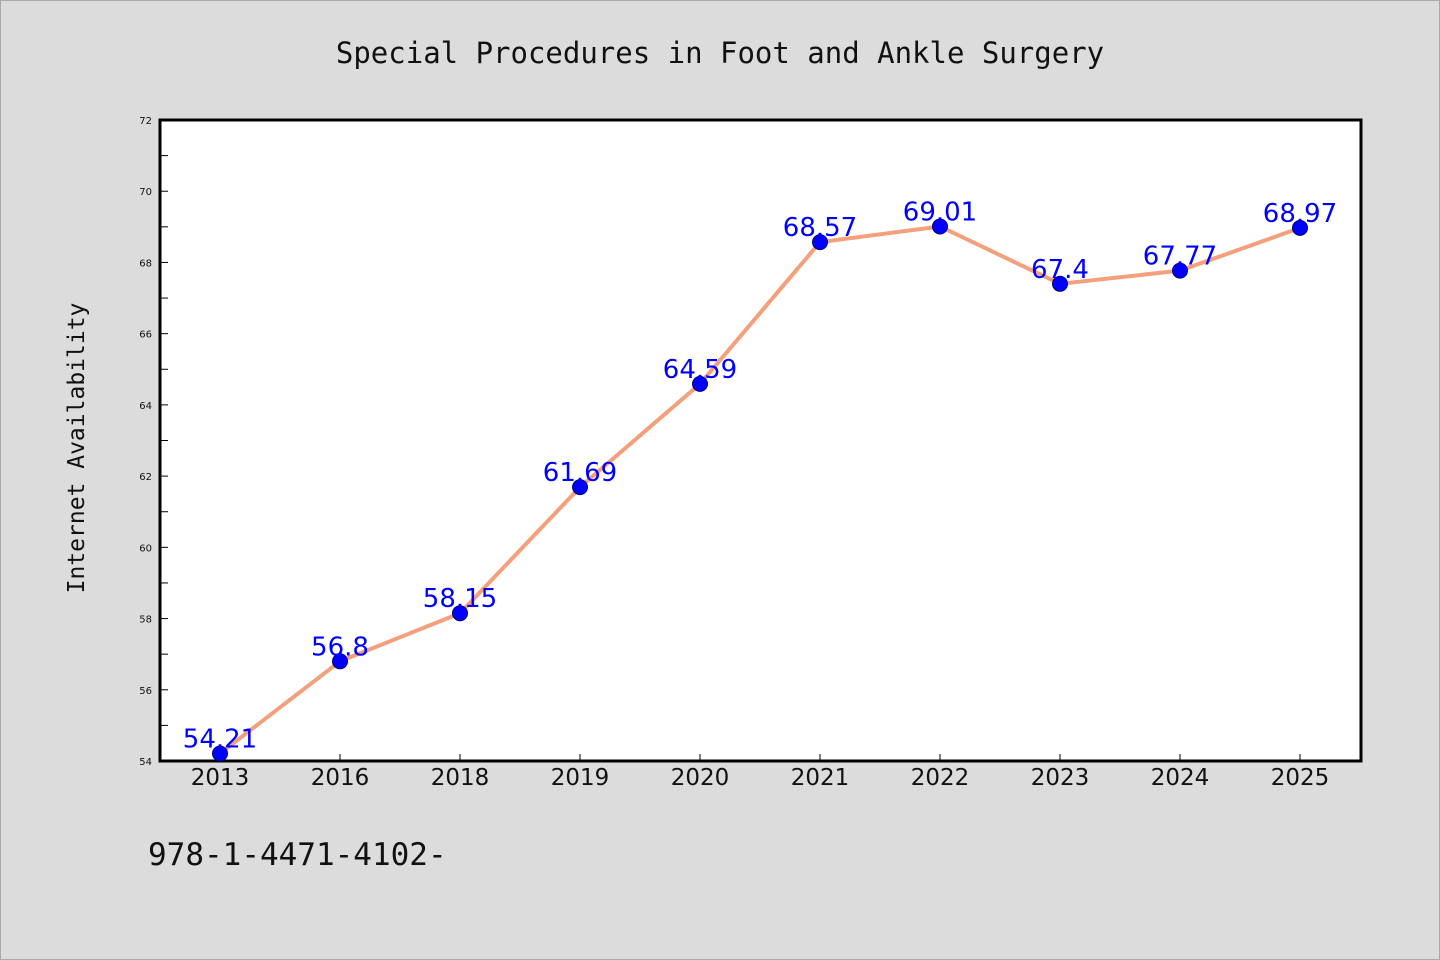 The height and width of the screenshot is (960, 1440). What do you see at coordinates (940, 212) in the screenshot?
I see `data-label: 69.01` at bounding box center [940, 212].